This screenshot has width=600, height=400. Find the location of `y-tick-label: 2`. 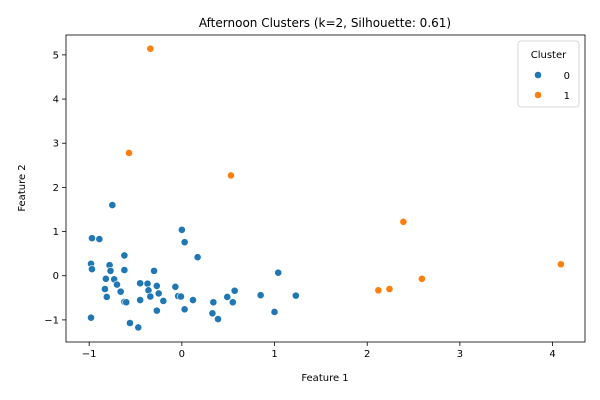

y-tick-label: 2 is located at coordinates (56, 188).